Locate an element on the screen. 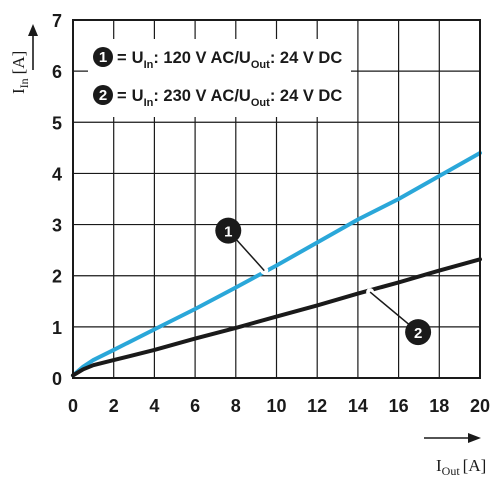 Image resolution: width=500 pixels, height=500 pixels. callout-2: 2 is located at coordinates (399, 317).